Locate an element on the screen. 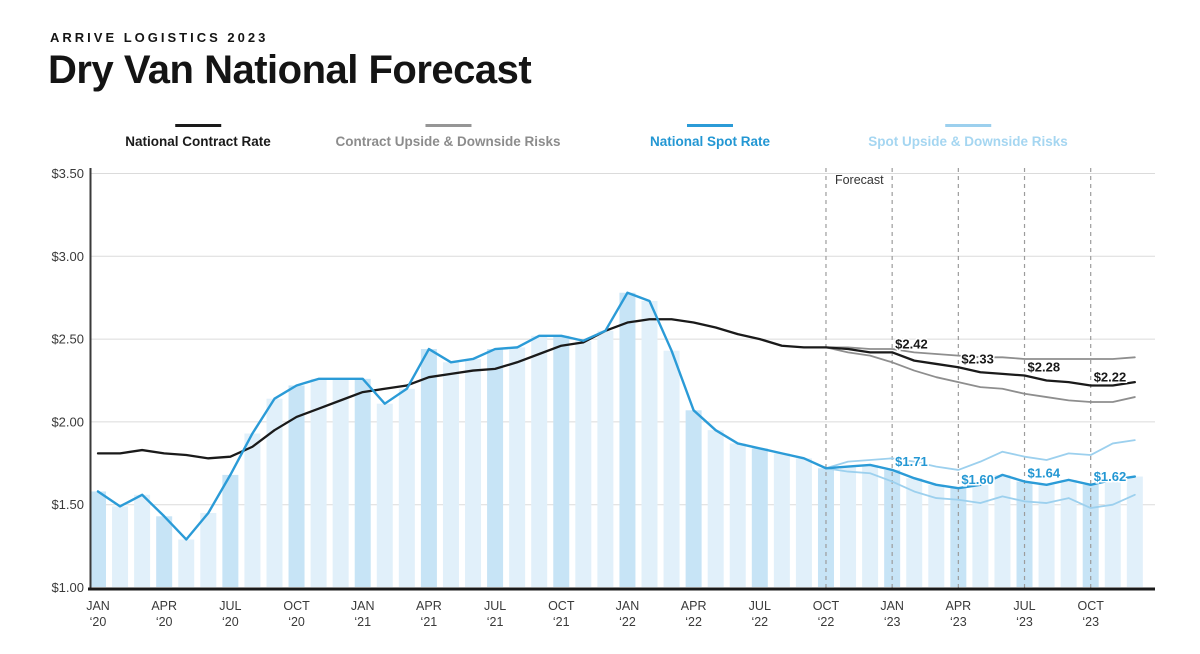  forecast-dashed-lines: Forecast is located at coordinates (958, 378).